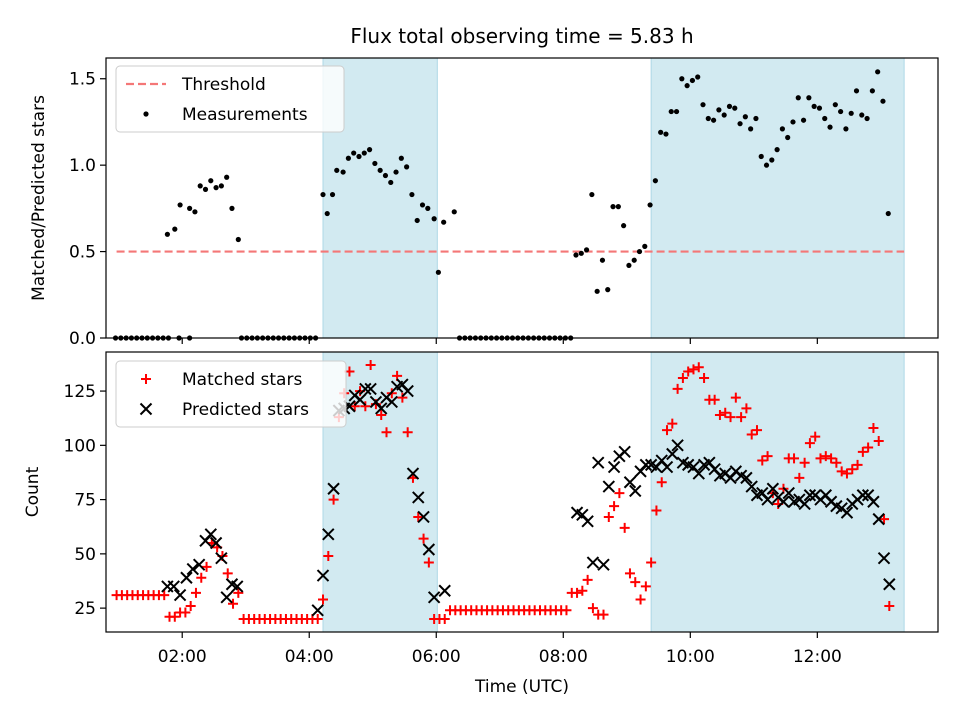 This screenshot has width=960, height=720. Describe the element at coordinates (245, 410) in the screenshot. I see `legend-predicted-label: Predicted stars` at that location.